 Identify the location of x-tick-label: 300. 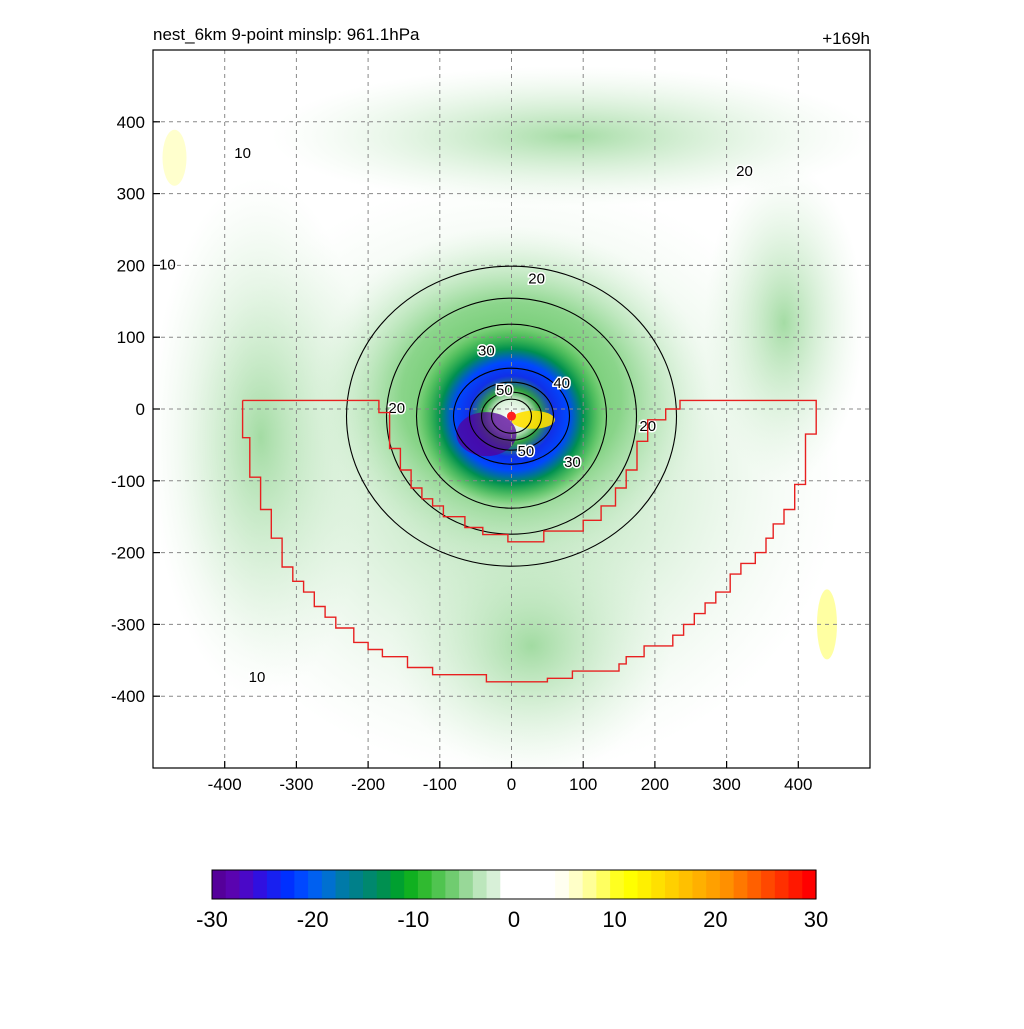
(726, 784).